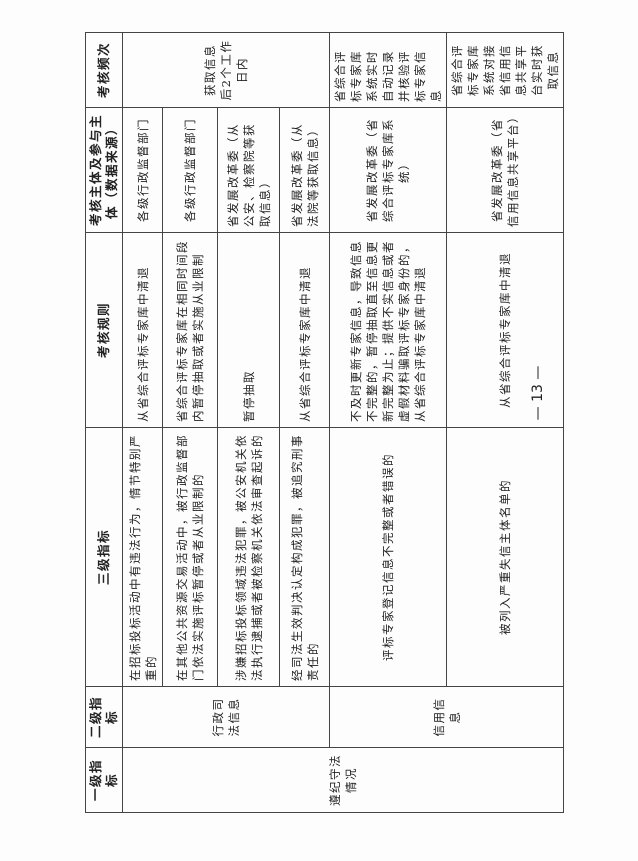 The width and height of the screenshot is (638, 861). Describe the element at coordinates (104, 330) in the screenshot. I see `header-rule: 考核规则` at that location.